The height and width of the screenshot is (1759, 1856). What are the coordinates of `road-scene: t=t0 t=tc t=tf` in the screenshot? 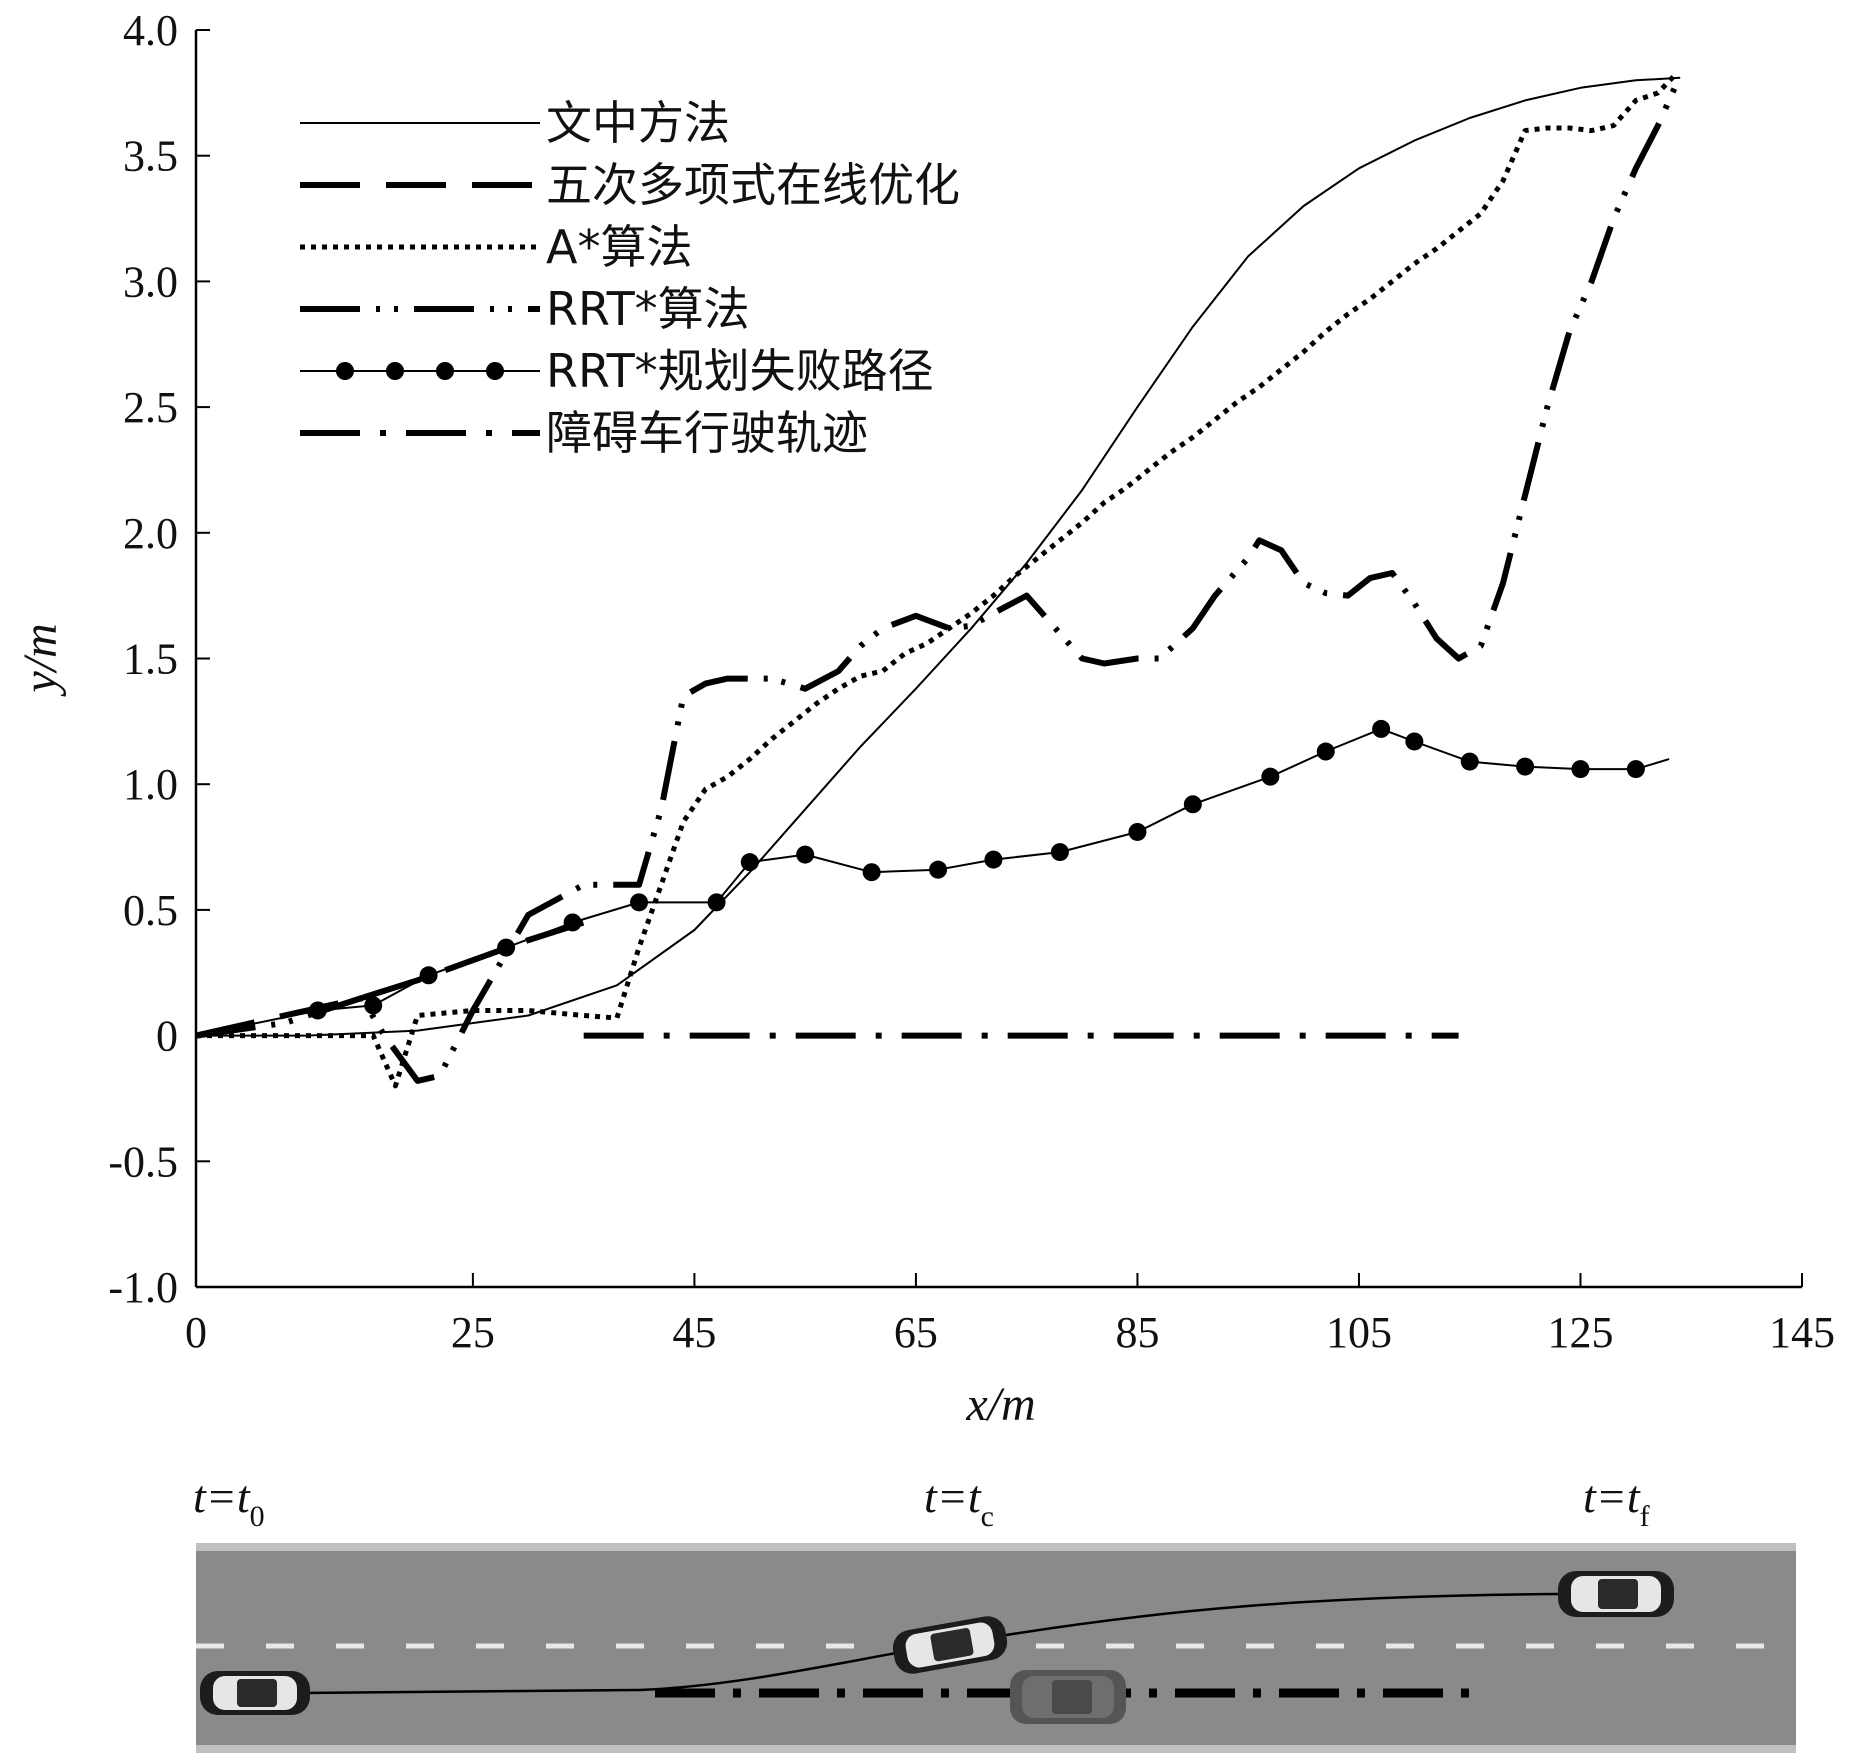 It's located at (994, 1612).